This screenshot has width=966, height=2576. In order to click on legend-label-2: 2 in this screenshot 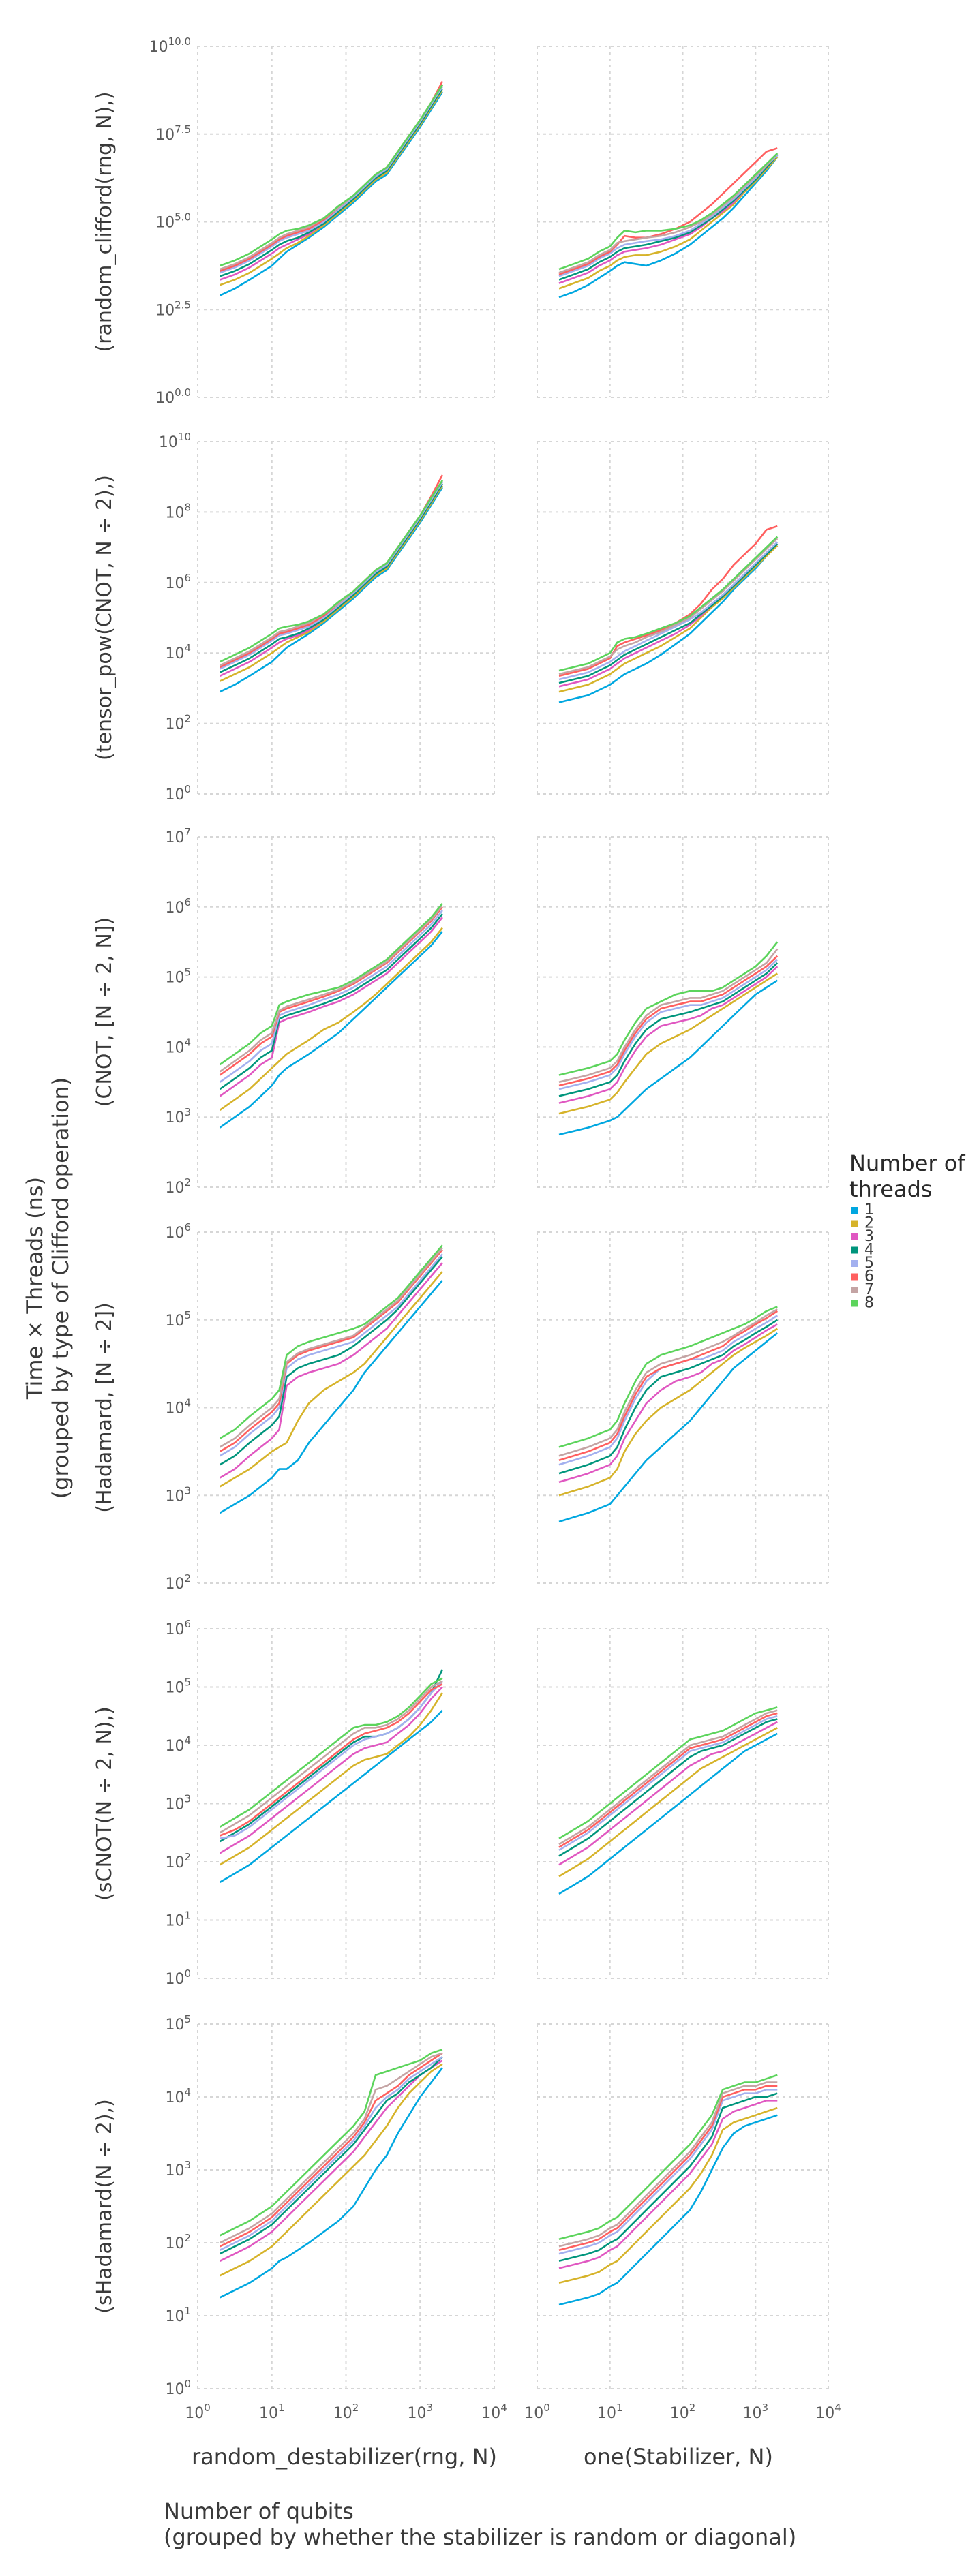, I will do `click(869, 1223)`.